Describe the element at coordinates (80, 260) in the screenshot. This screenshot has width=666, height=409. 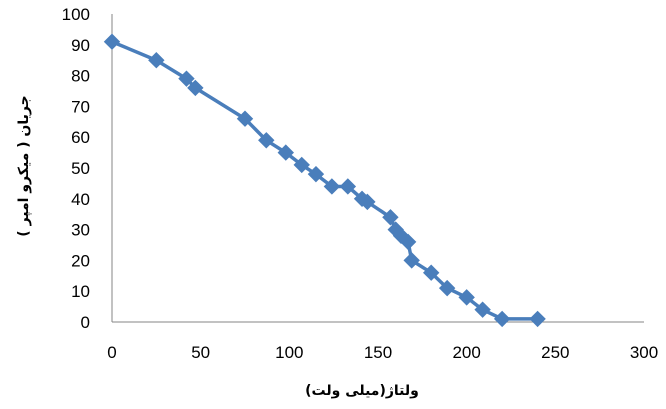
I see `y-tick-label: 20` at that location.